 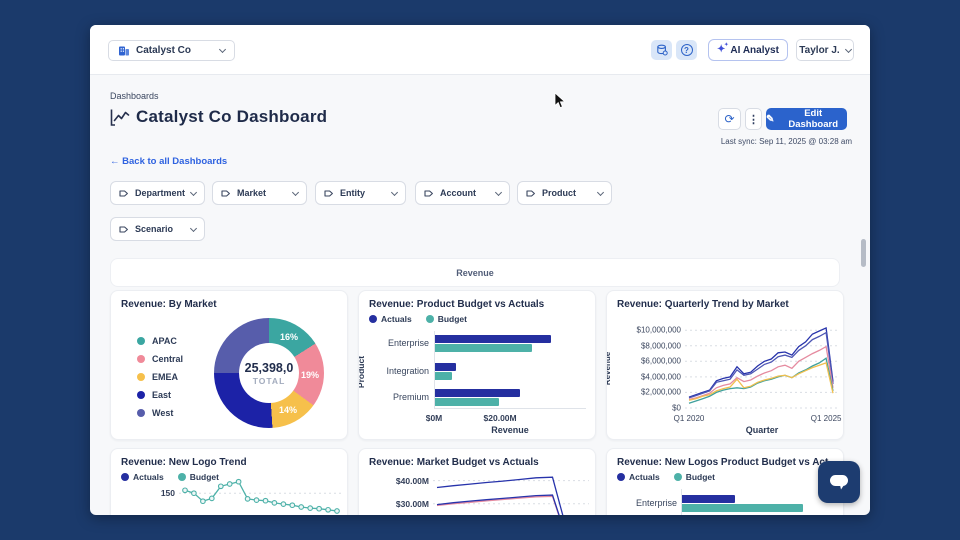 I want to click on scrollbar-thumb, so click(x=863, y=253).